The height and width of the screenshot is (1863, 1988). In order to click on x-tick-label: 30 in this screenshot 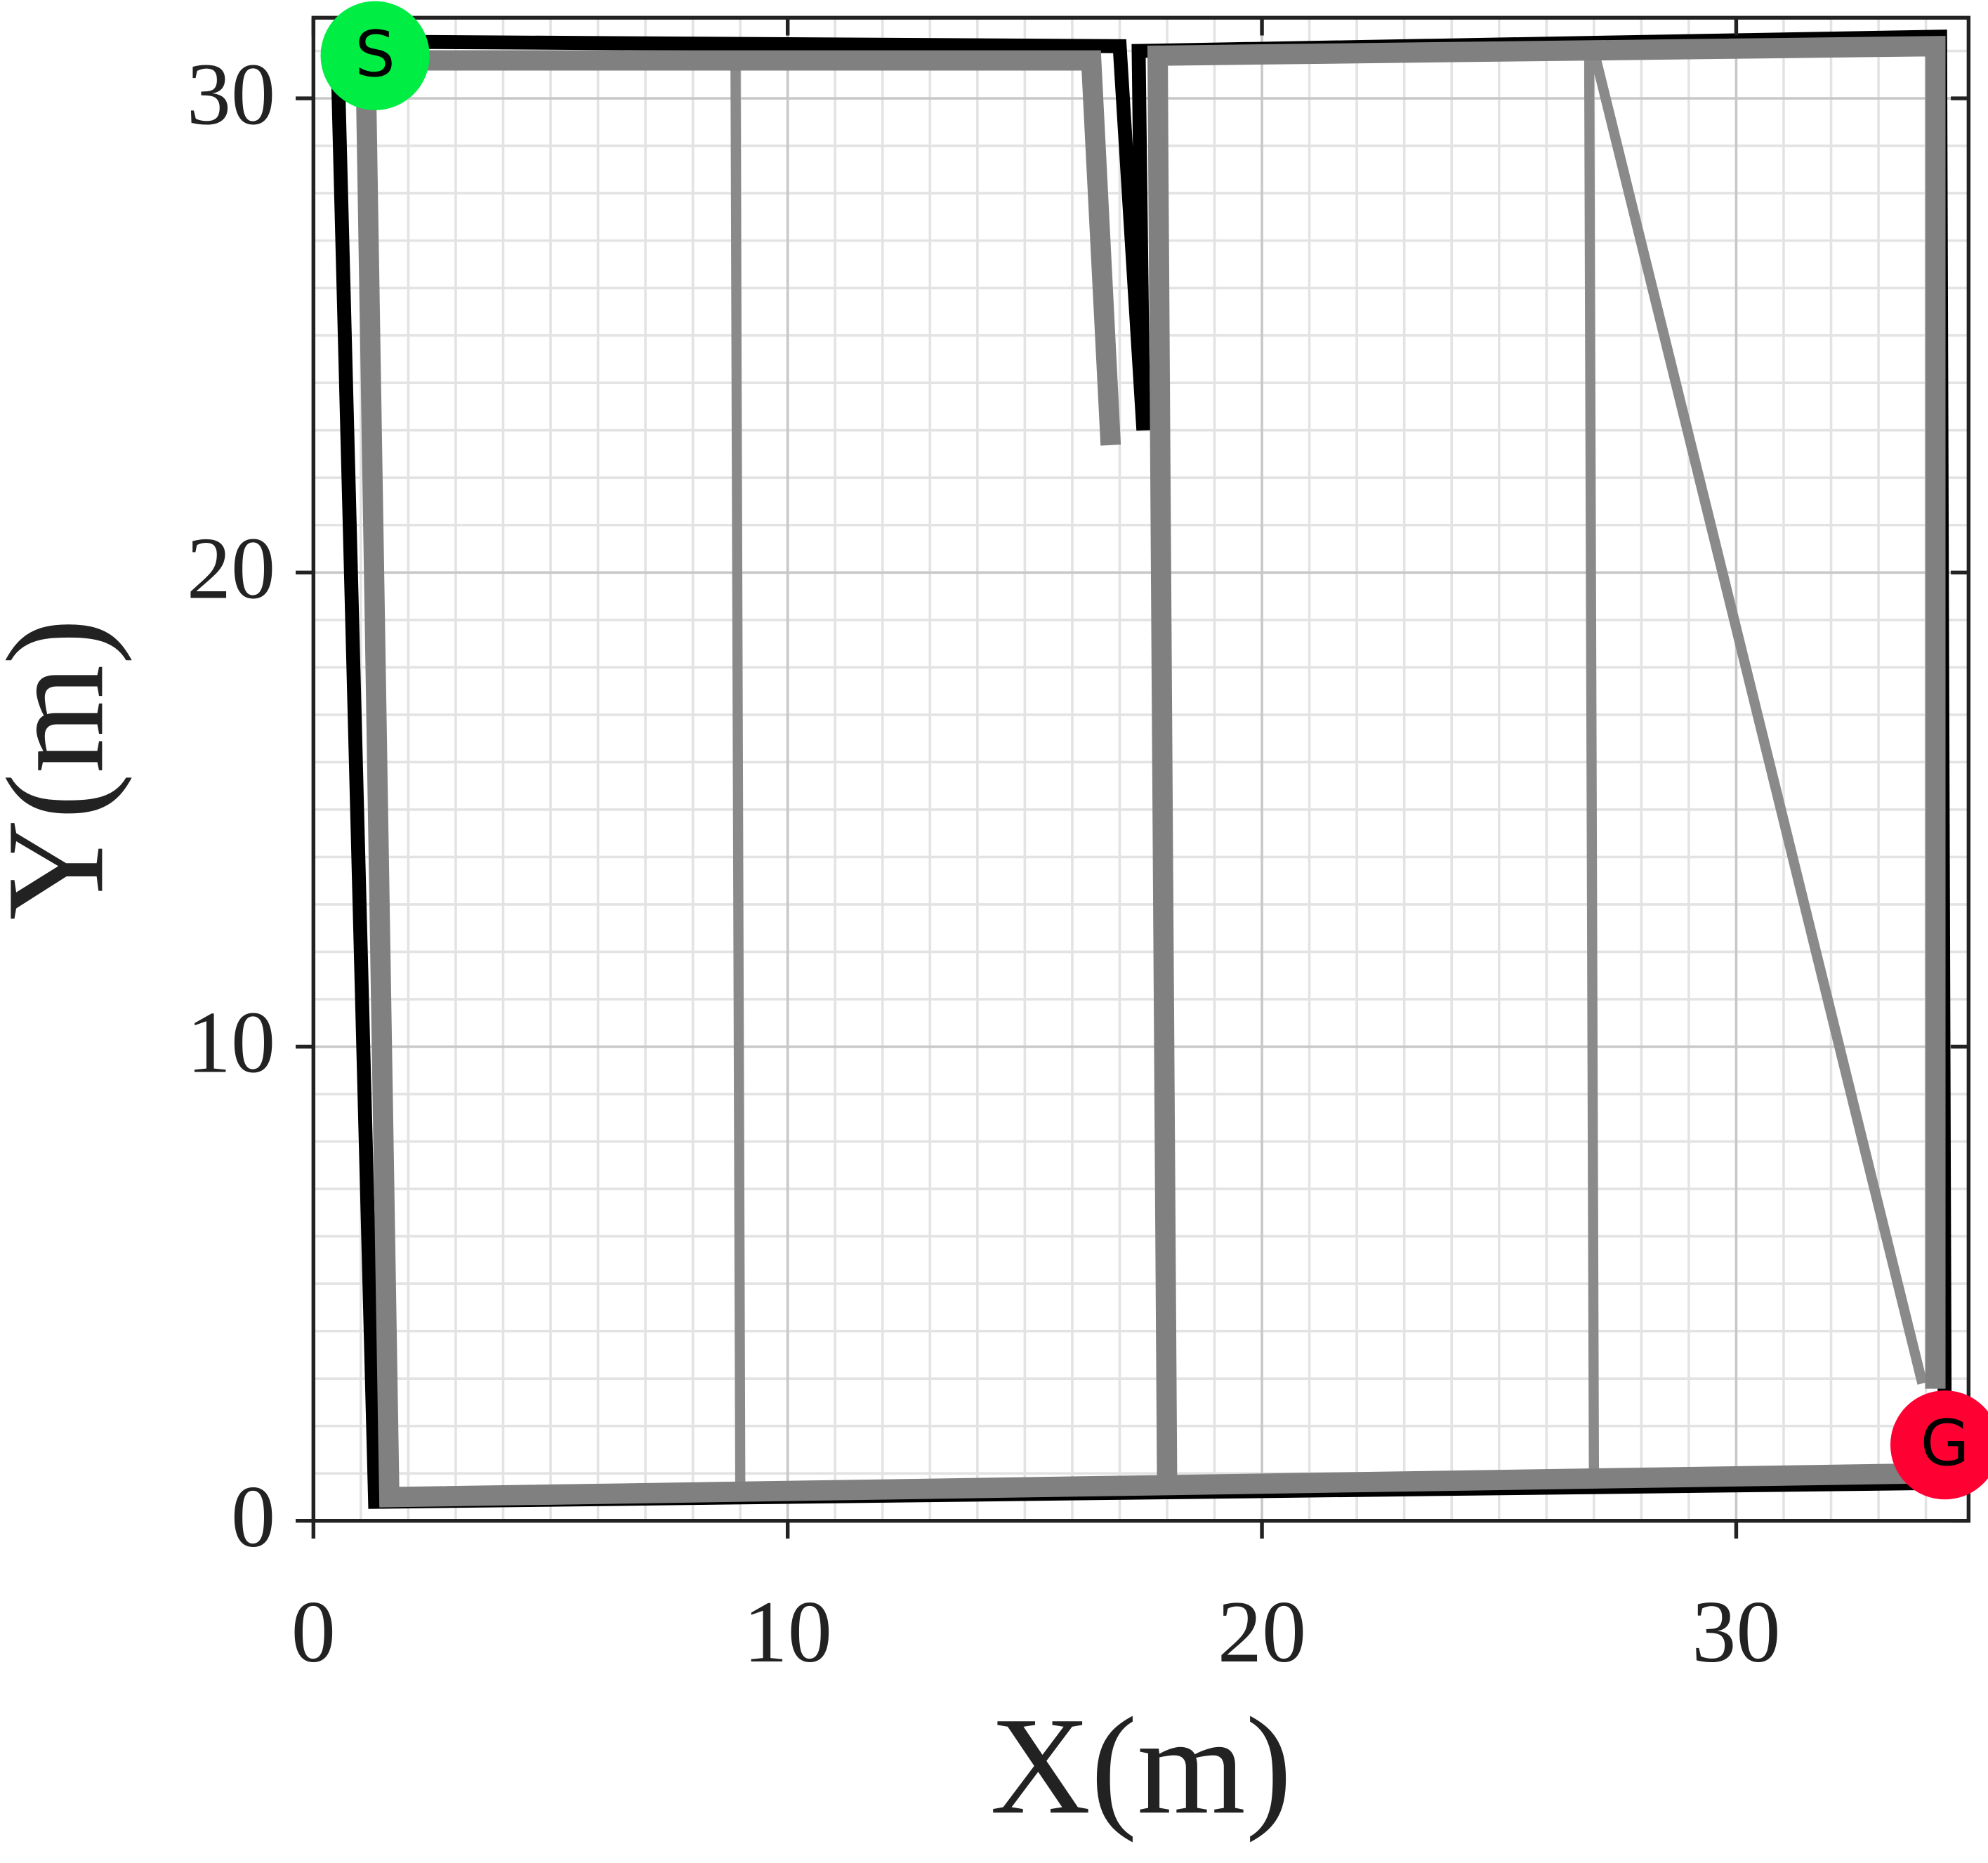, I will do `click(1736, 1632)`.